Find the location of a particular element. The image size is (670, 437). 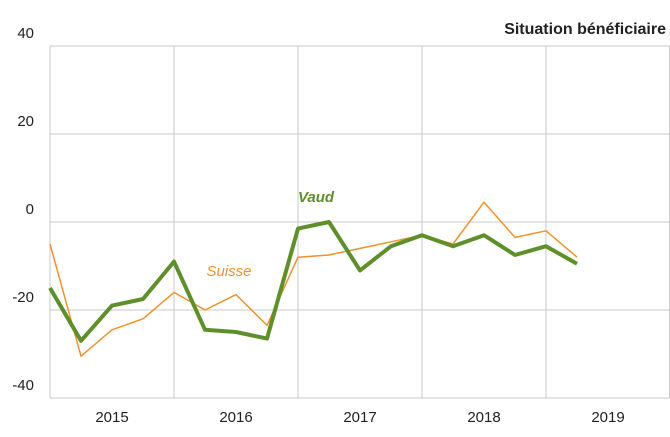

series-label: Vaud is located at coordinates (316, 197).